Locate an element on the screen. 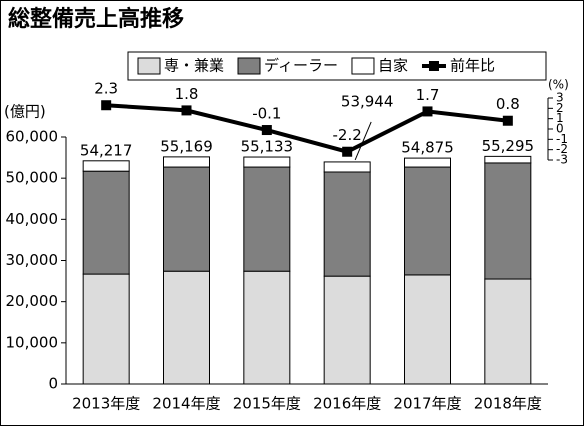 The height and width of the screenshot is (426, 584). y2-tick-label: -3 is located at coordinates (562, 160).